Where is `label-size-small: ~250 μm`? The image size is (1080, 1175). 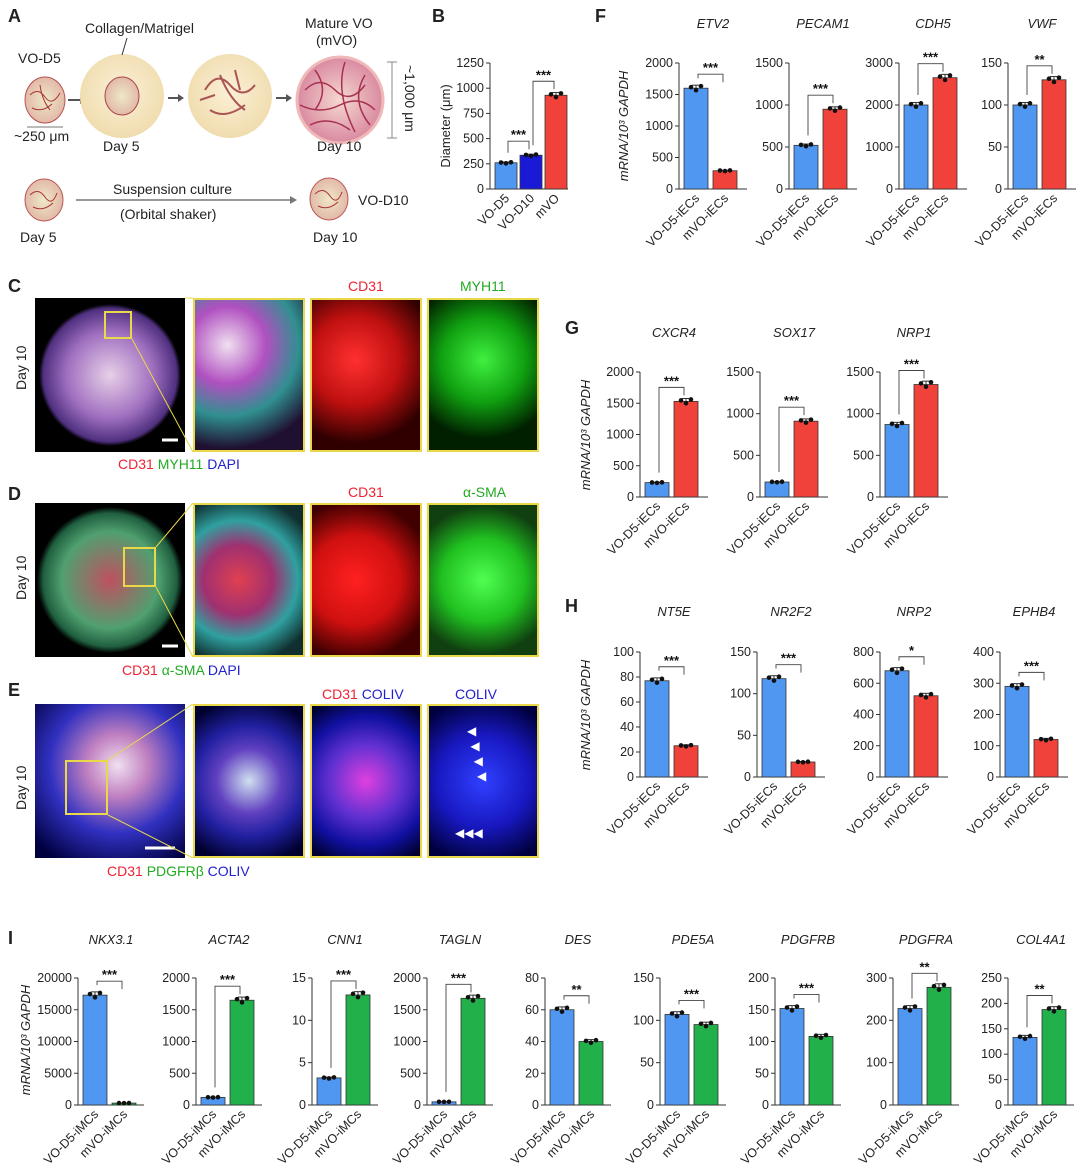 label-size-small: ~250 μm is located at coordinates (42, 136).